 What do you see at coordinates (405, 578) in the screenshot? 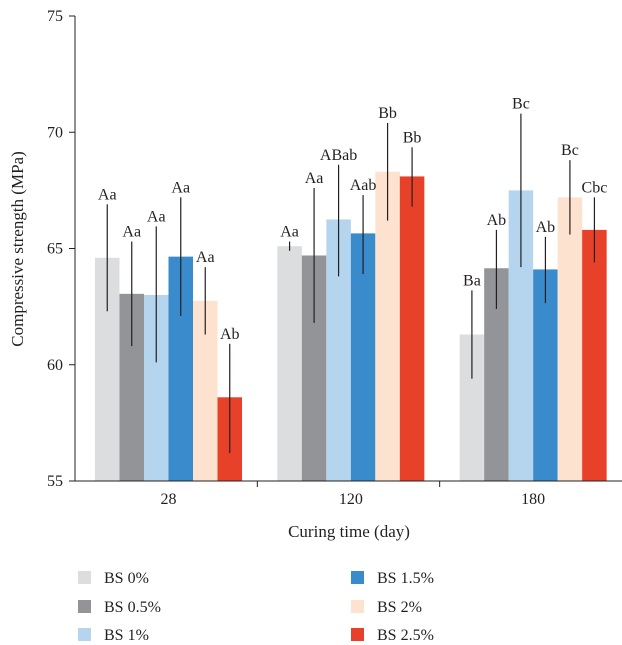
I see `legend-label: BS 1.5%` at bounding box center [405, 578].